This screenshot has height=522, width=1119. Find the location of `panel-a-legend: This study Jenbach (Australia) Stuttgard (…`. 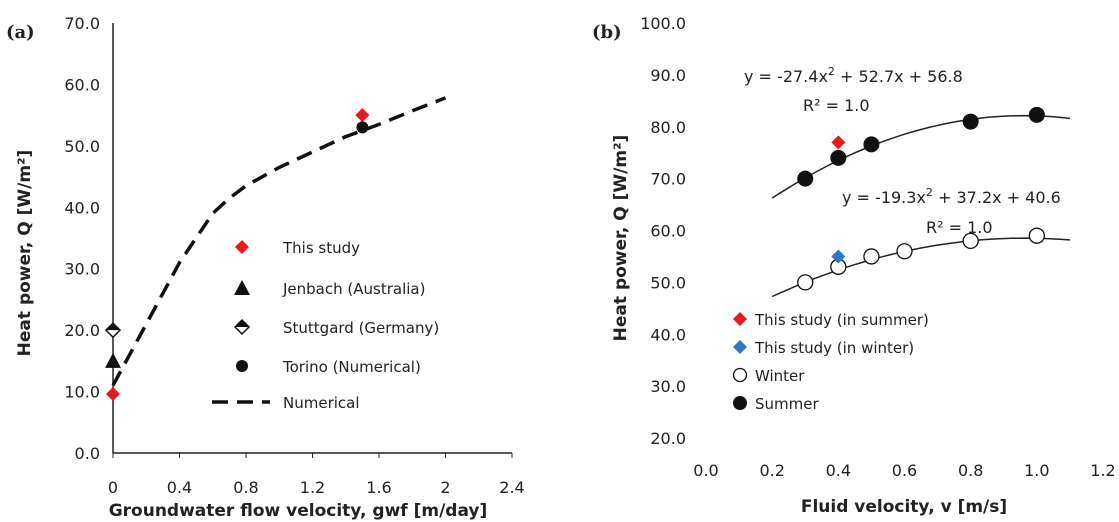

panel-a-legend: This study Jenbach (Australia) Stuttgard (… is located at coordinates (325, 325).